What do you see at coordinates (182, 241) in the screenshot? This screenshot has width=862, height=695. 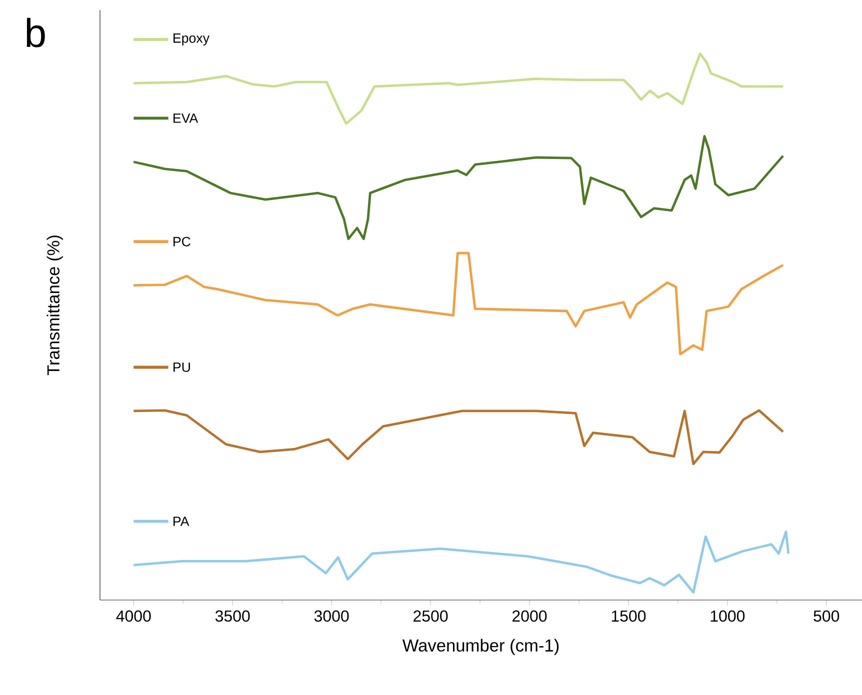 I see `legend-label: PC` at bounding box center [182, 241].